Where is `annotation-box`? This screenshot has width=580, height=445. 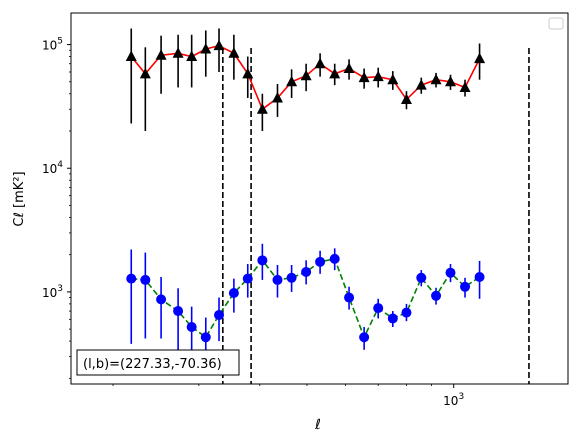 annotation-box is located at coordinates (158, 362).